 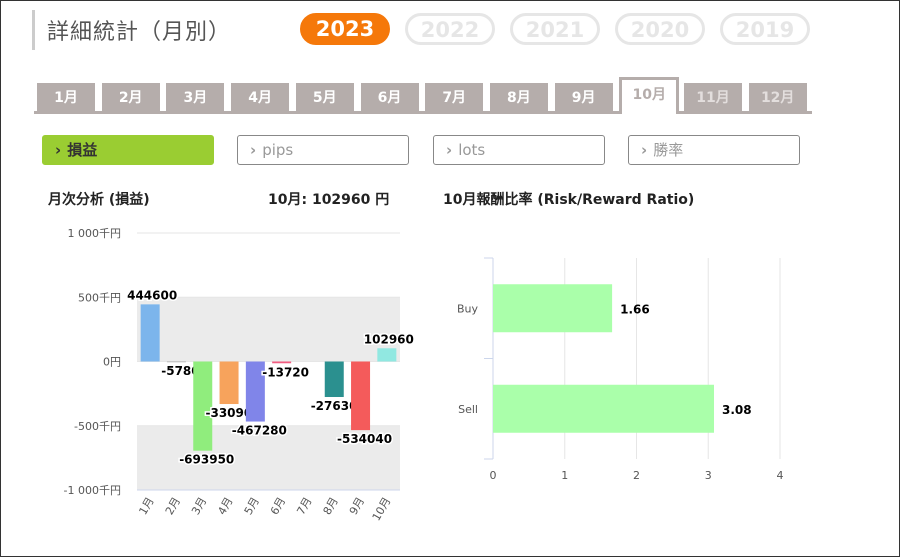 I want to click on x-tick-label: 1, so click(x=564, y=475).